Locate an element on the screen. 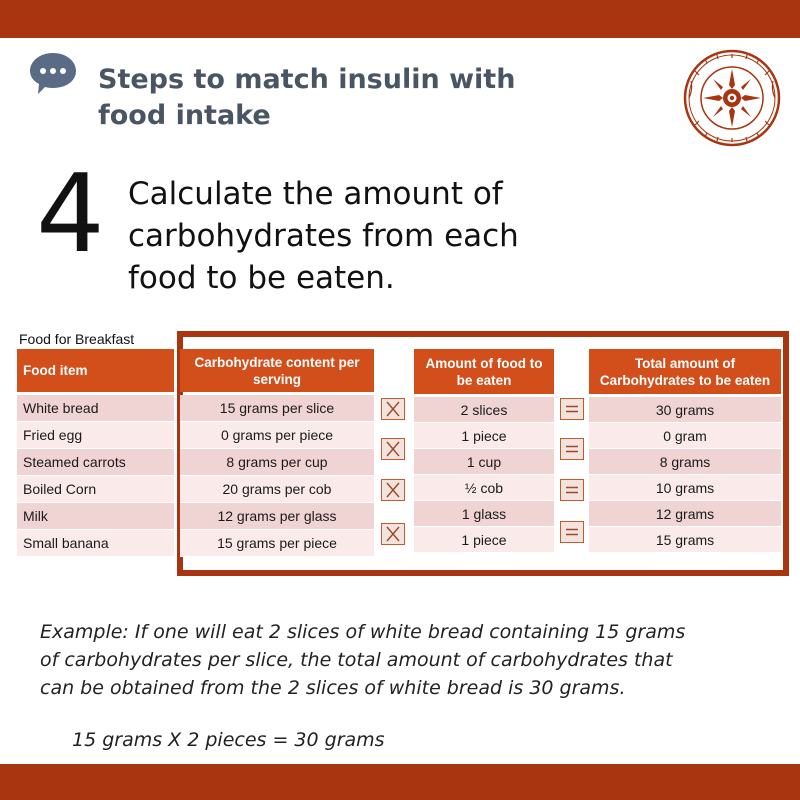 Image resolution: width=800 pixels, height=800 pixels. table-cell-carb: 20 grams per cob is located at coordinates (277, 489).